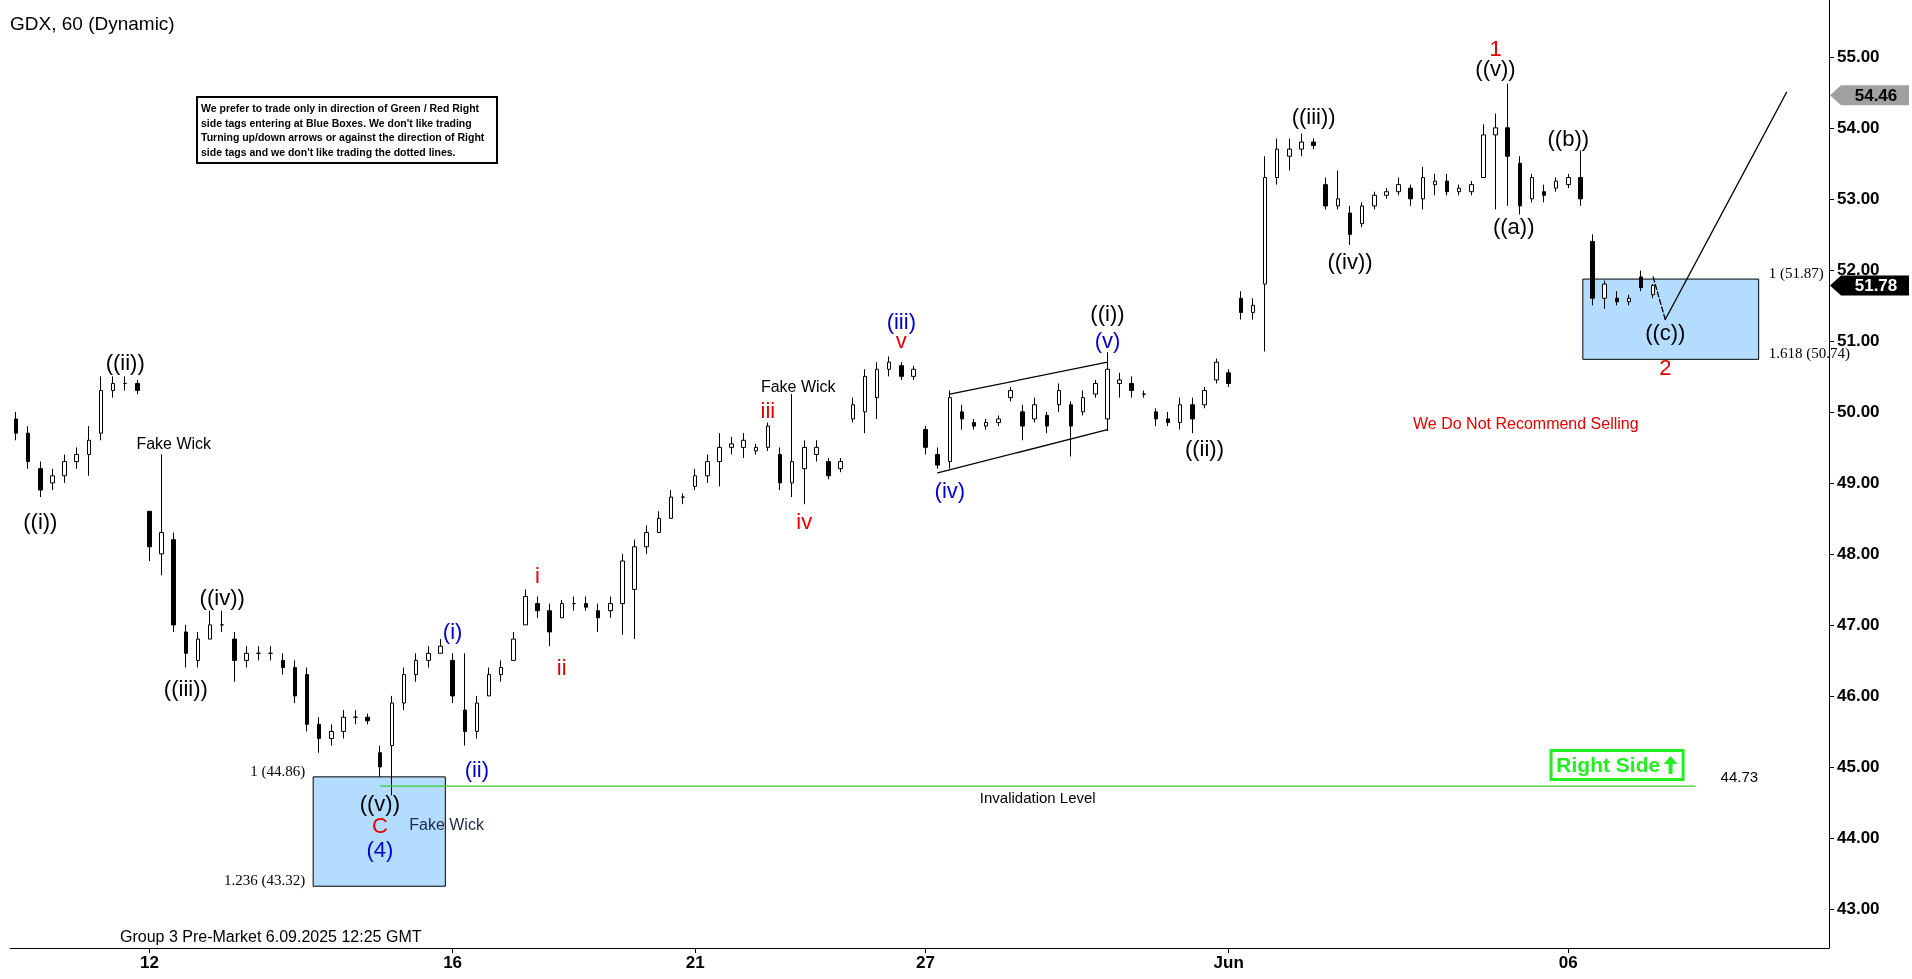 The width and height of the screenshot is (1912, 979). What do you see at coordinates (1568, 138) in the screenshot?
I see `annotation: ((b))` at bounding box center [1568, 138].